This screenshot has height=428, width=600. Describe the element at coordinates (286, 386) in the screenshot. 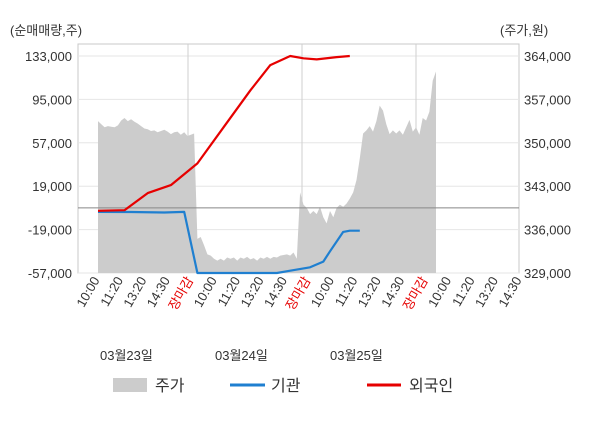

I see `legend-label-institution: 기관` at that location.